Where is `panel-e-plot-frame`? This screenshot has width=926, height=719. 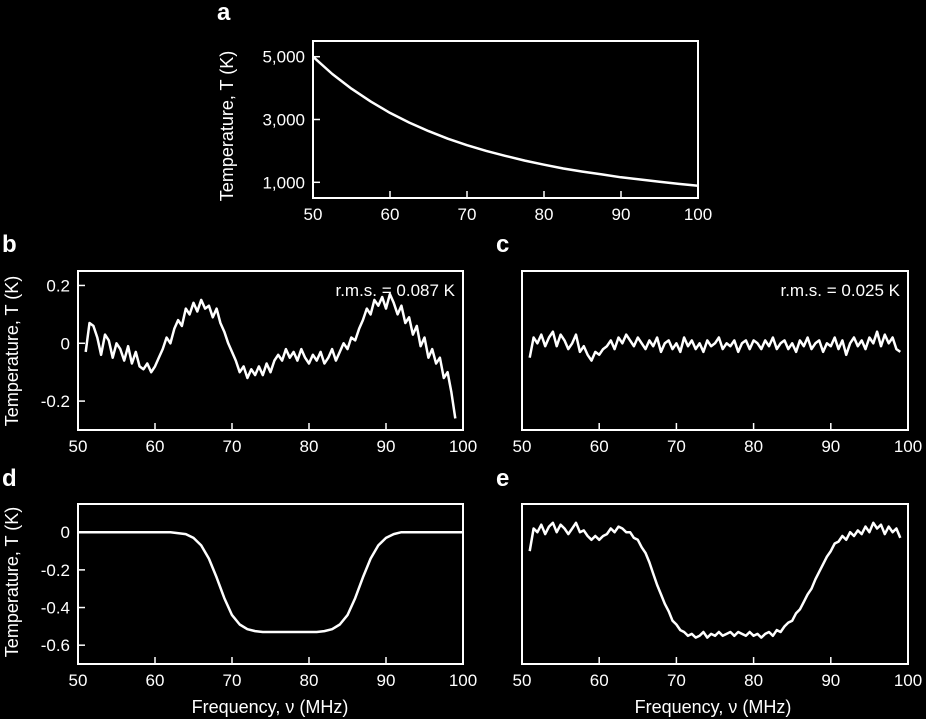 panel-e-plot-frame is located at coordinates (715, 584).